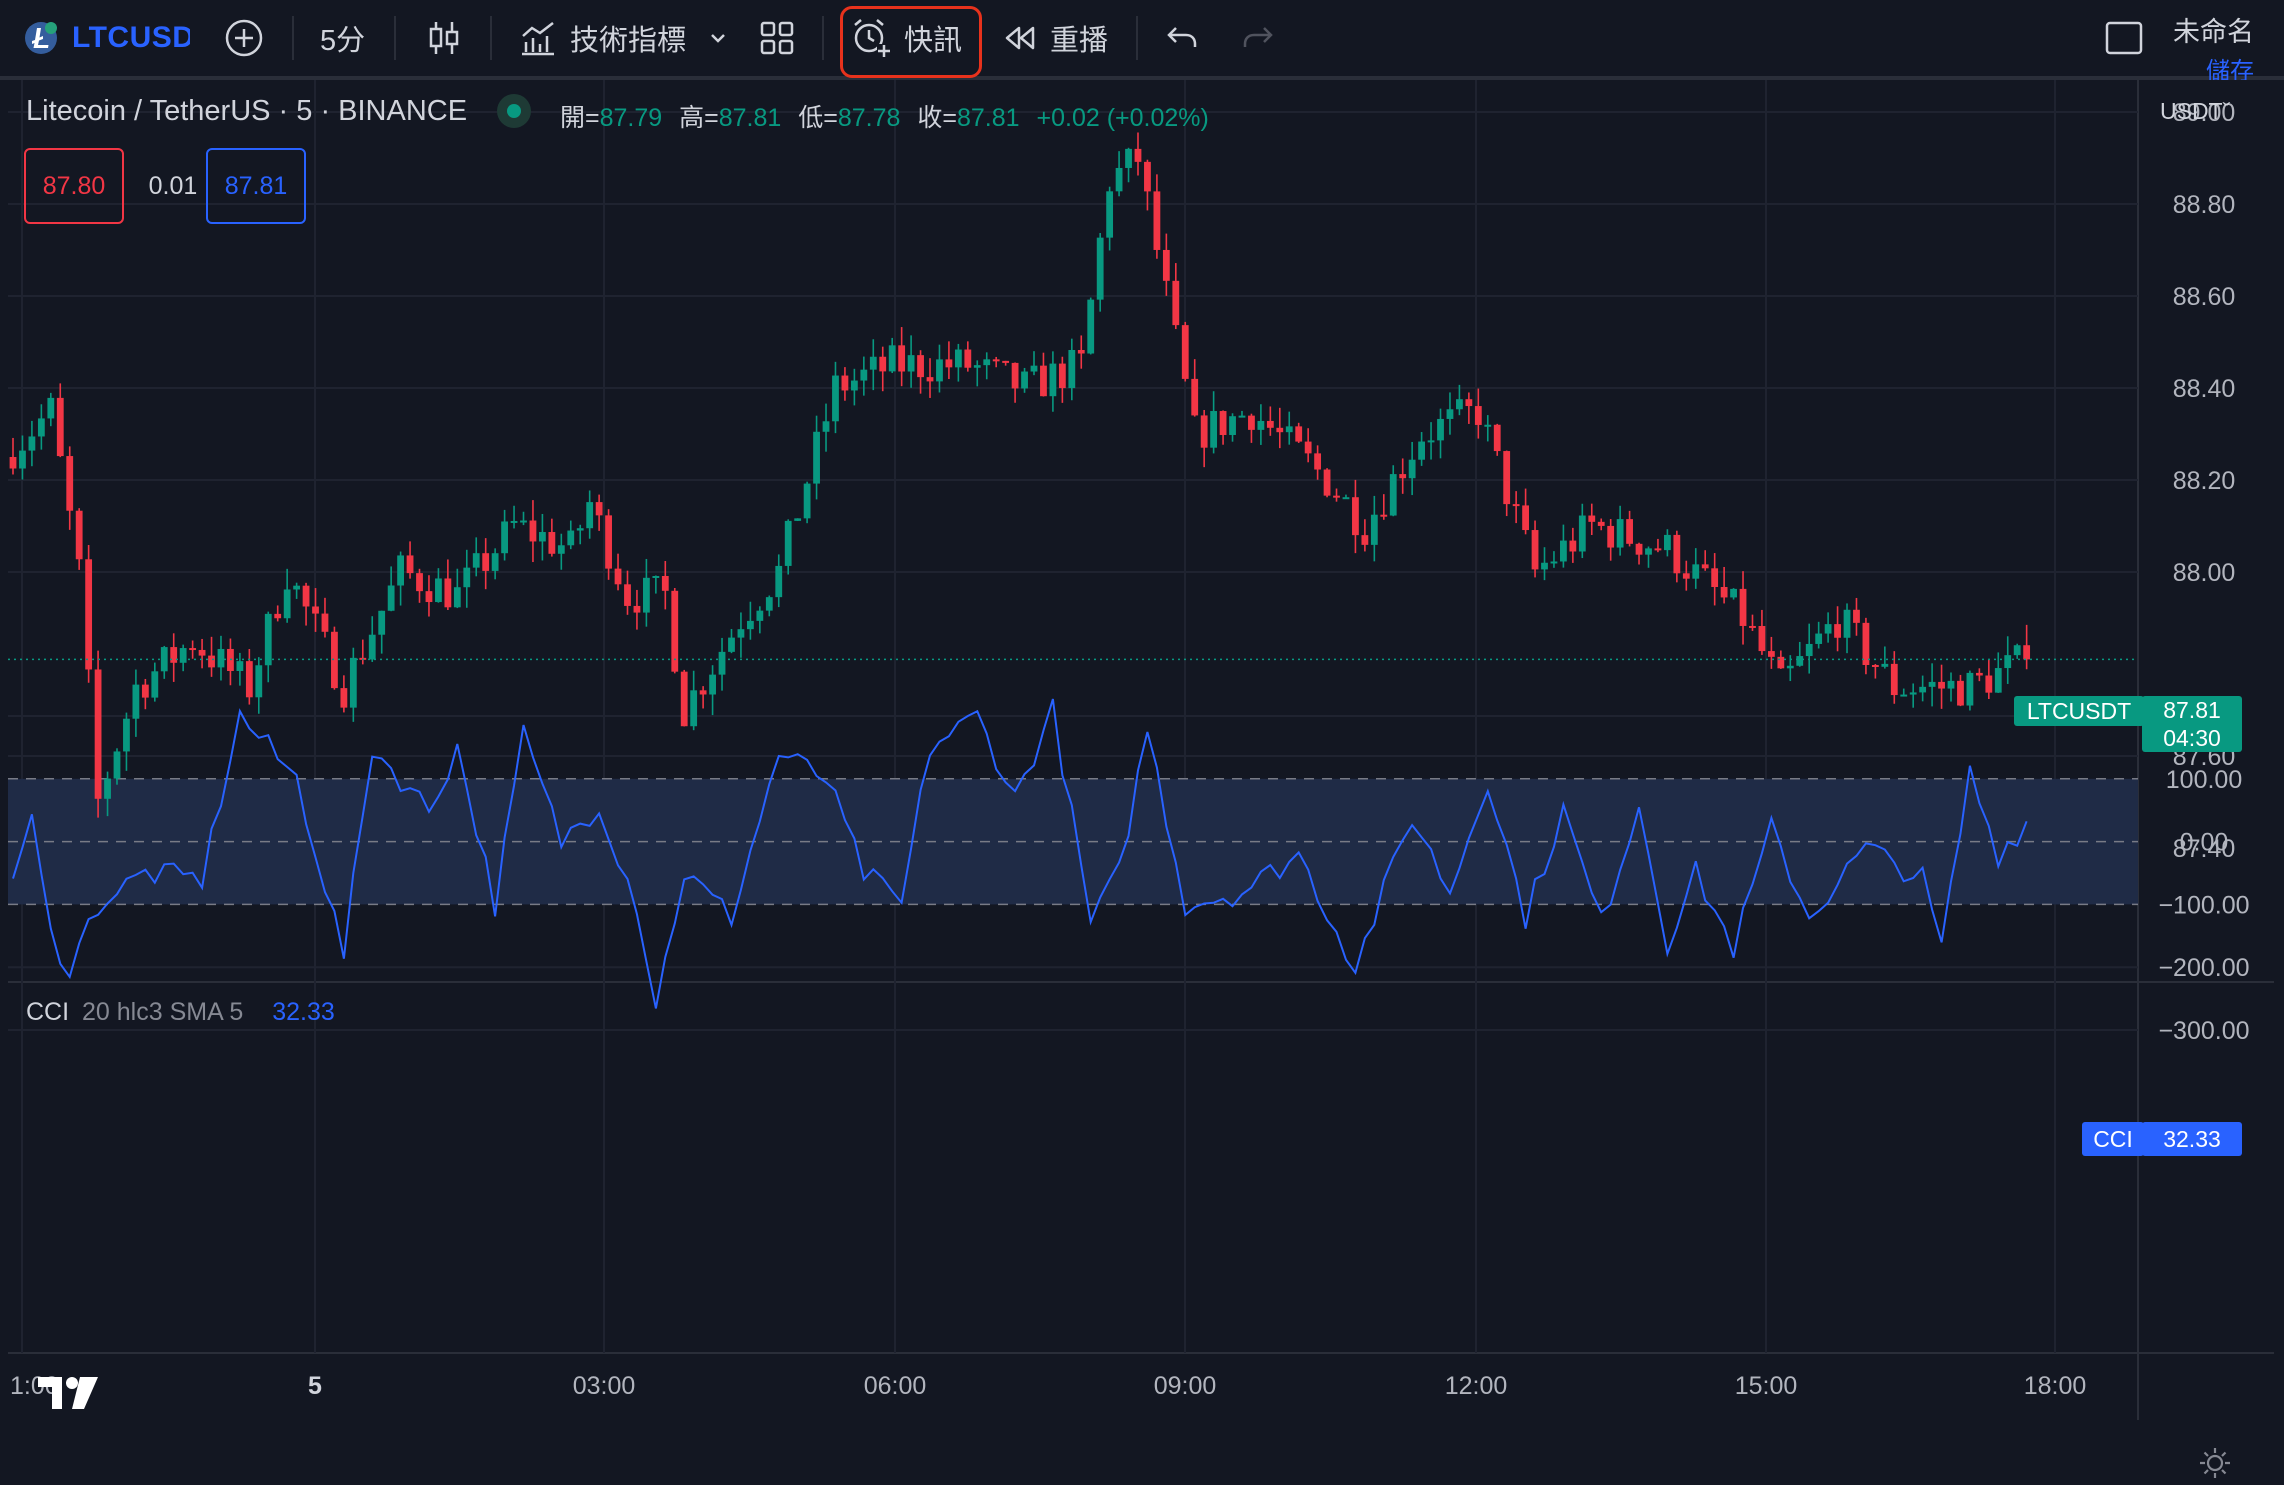 This screenshot has height=1485, width=2284. I want to click on layout-button, so click(777, 38).